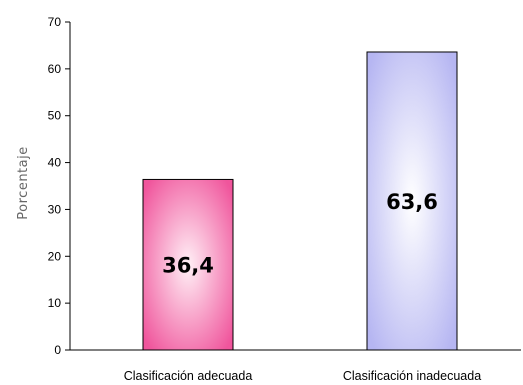 Image resolution: width=523 pixels, height=385 pixels. Describe the element at coordinates (55, 116) in the screenshot. I see `y-tick-label: 50` at that location.